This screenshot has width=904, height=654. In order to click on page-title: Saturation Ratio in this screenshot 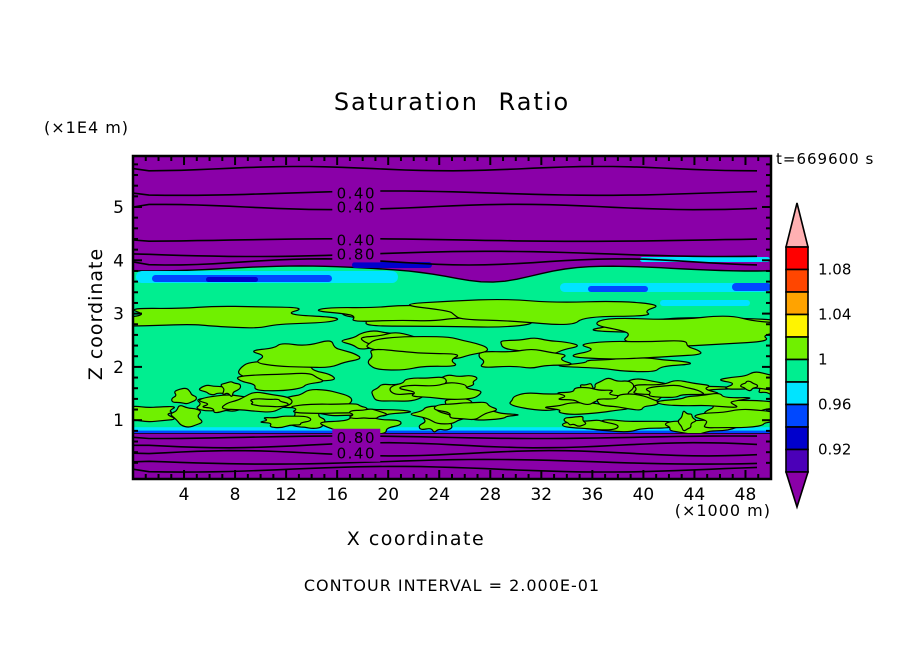, I will do `click(452, 102)`.